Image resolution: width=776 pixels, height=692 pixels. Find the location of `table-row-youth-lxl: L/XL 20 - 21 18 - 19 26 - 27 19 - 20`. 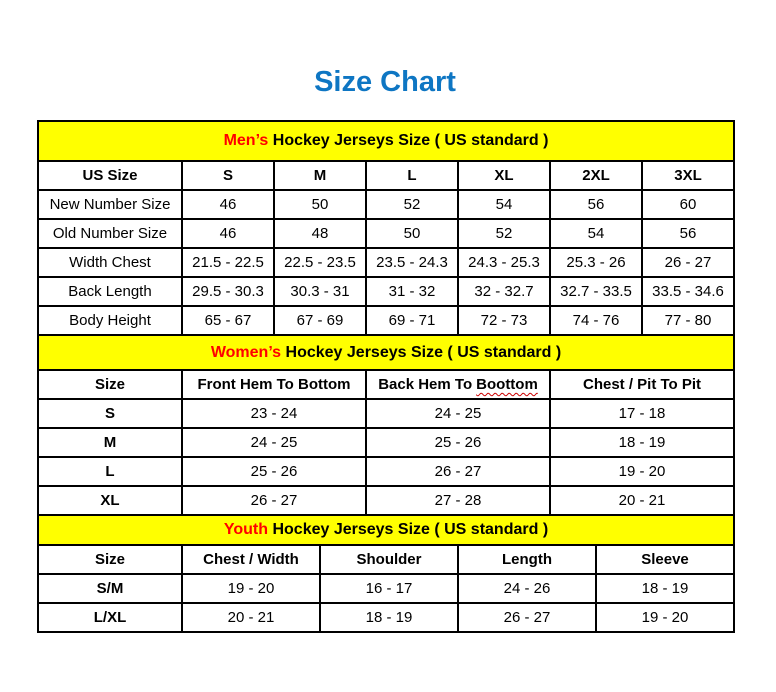

table-row-youth-lxl: L/XL 20 - 21 18 - 19 26 - 27 19 - 20 is located at coordinates (386, 617).